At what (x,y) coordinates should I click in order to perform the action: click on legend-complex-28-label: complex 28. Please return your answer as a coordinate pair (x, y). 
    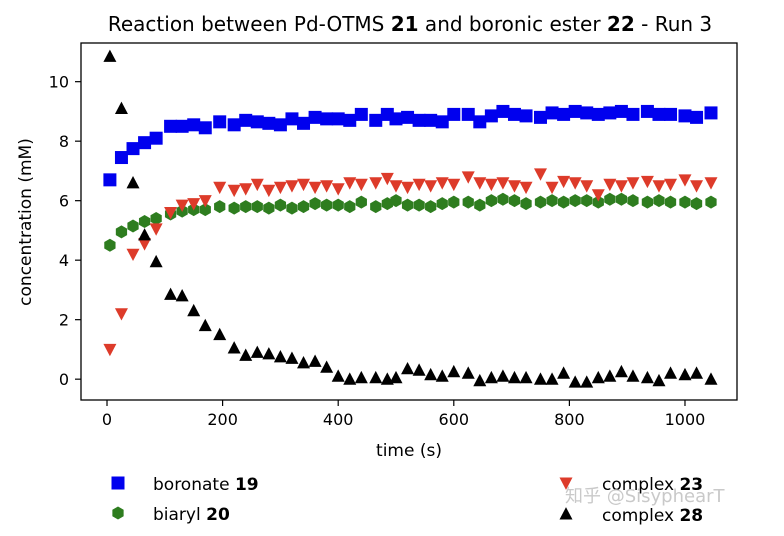
    Looking at the image, I should click on (652, 516).